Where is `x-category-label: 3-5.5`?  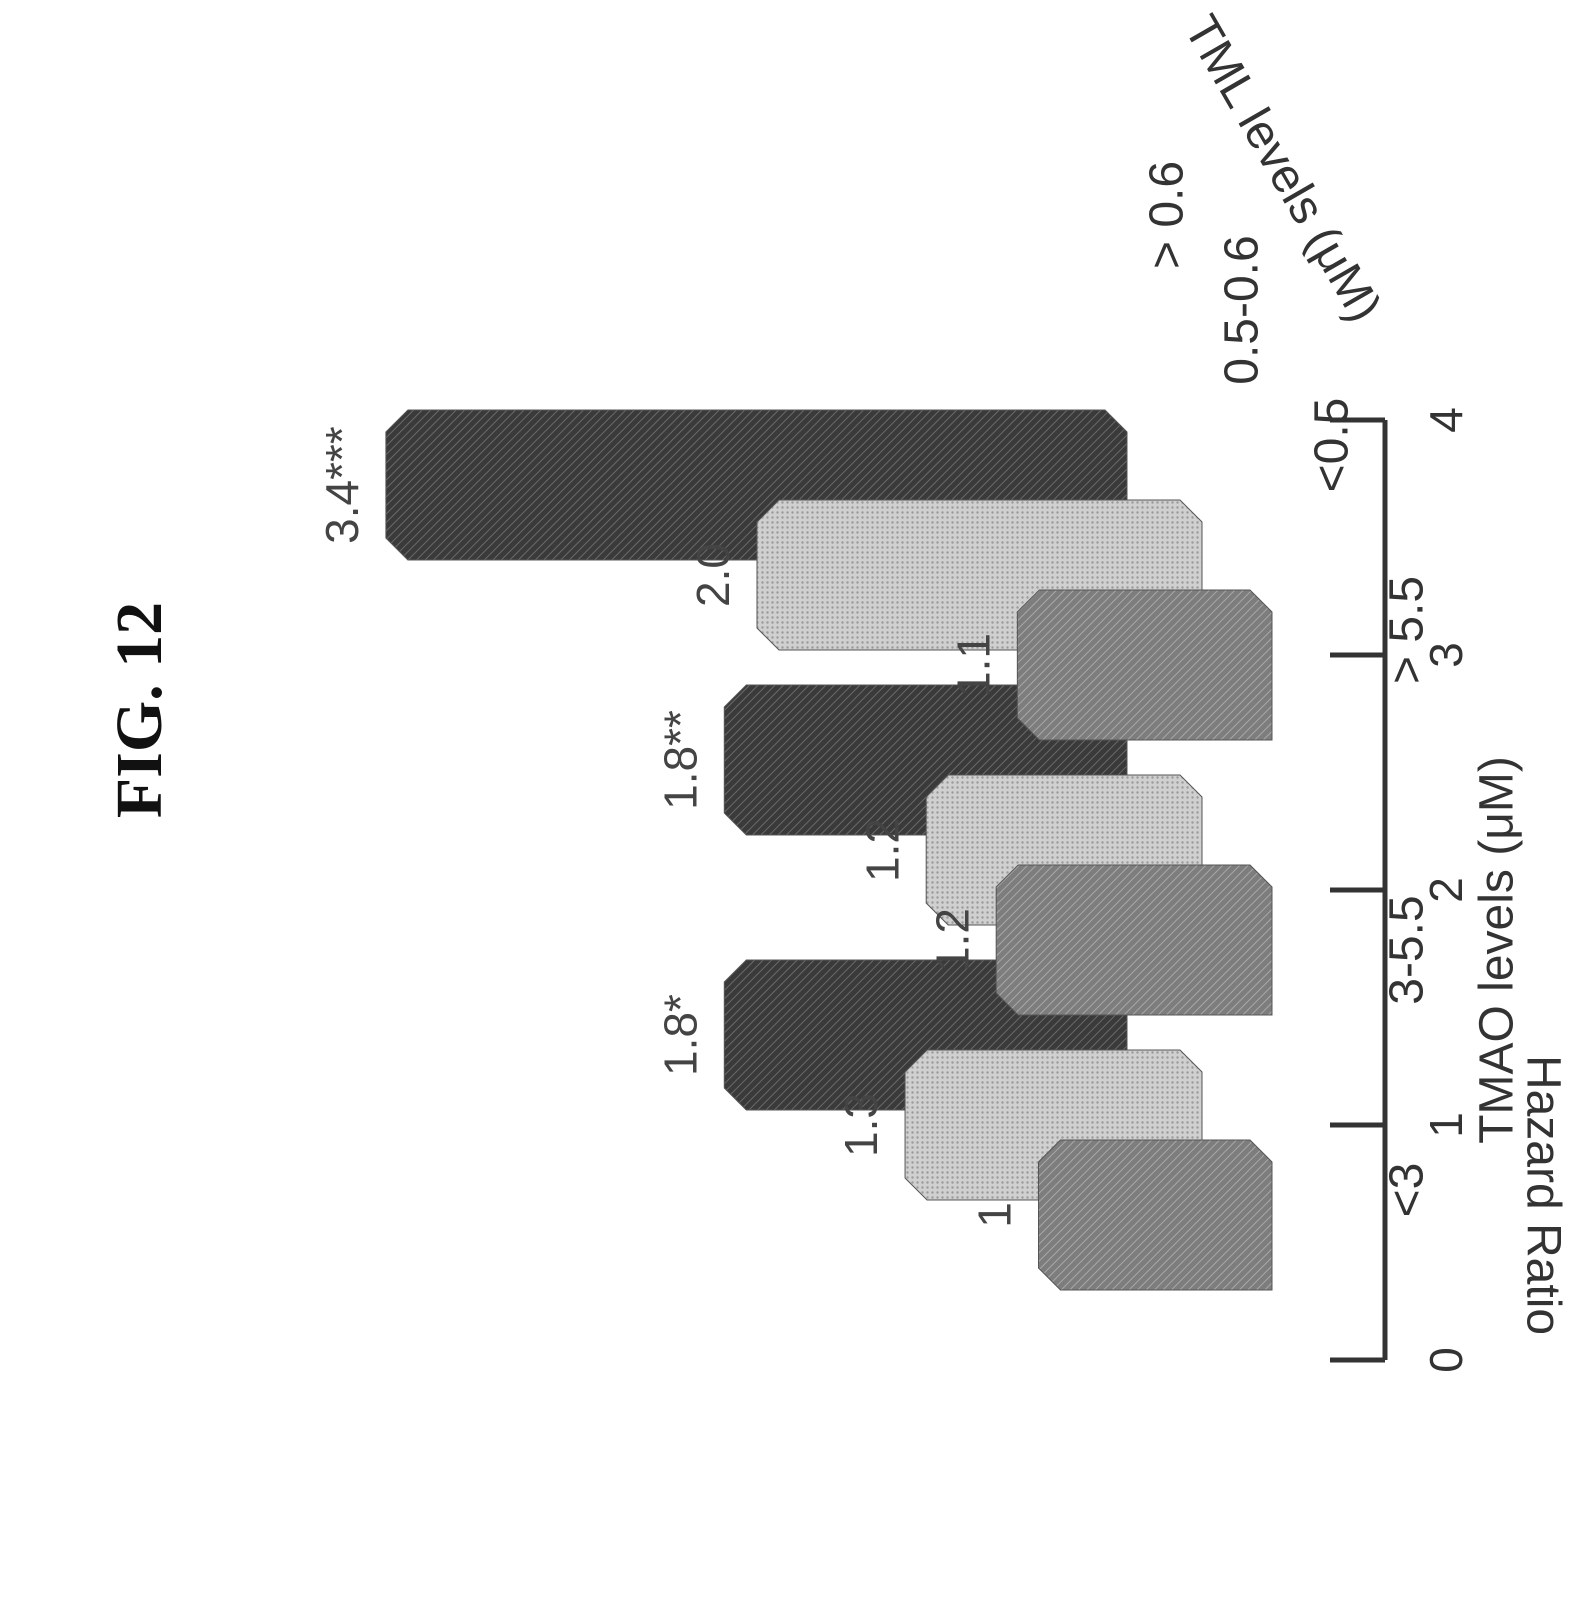
x-category-label: 3-5.5 is located at coordinates (1407, 949).